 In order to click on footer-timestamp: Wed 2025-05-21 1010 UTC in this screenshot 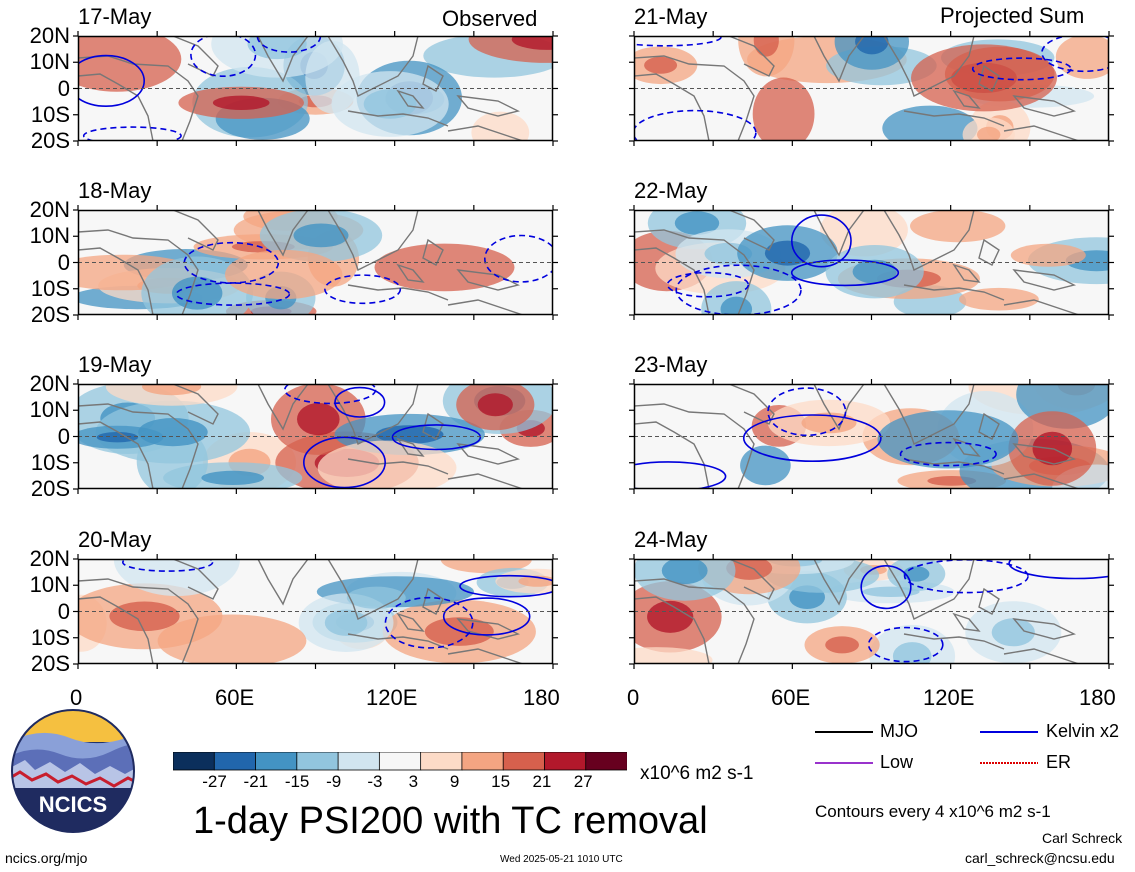, I will do `click(561, 859)`.